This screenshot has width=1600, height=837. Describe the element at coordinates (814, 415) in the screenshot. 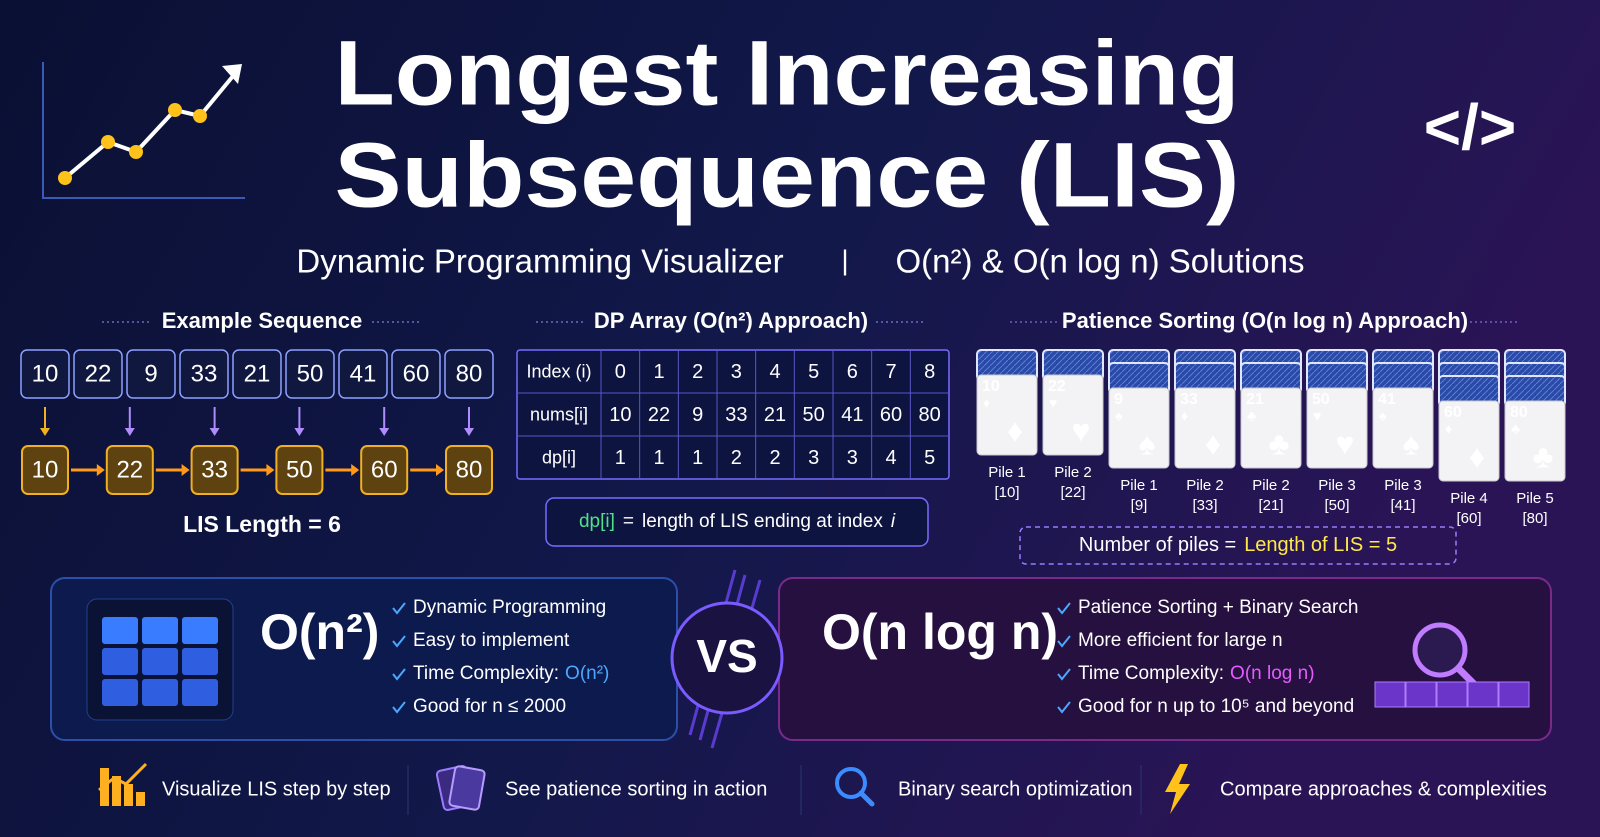

I see `cell: 50` at that location.